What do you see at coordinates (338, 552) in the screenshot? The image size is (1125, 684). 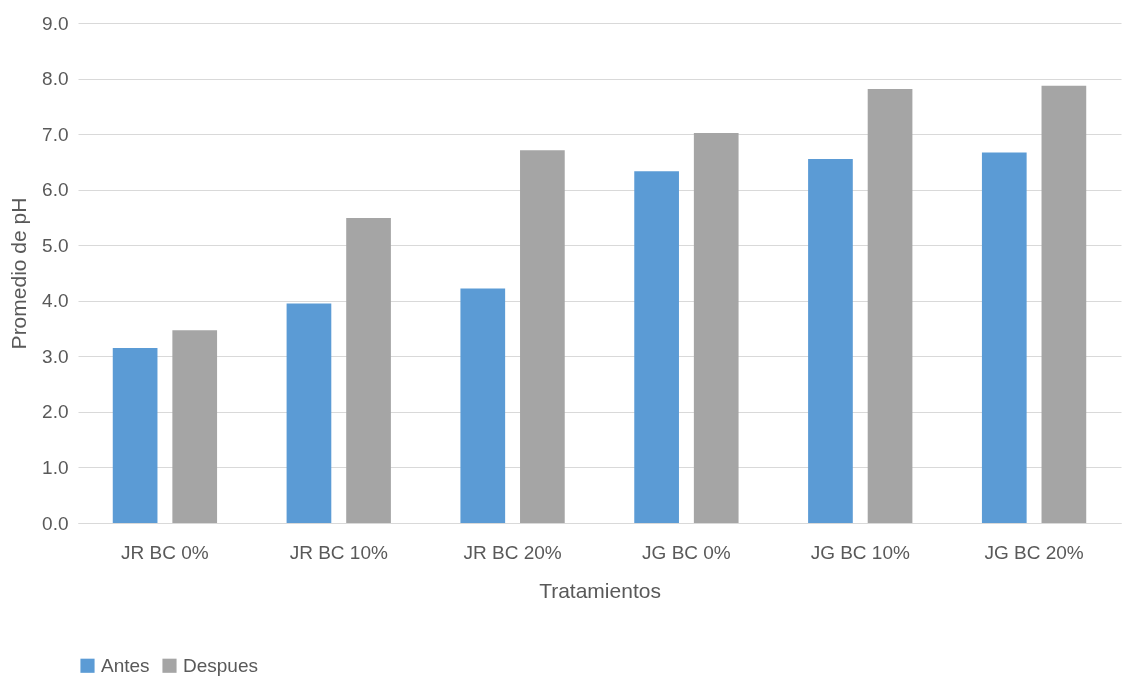 I see `x-tick-label: JR BC 10%` at bounding box center [338, 552].